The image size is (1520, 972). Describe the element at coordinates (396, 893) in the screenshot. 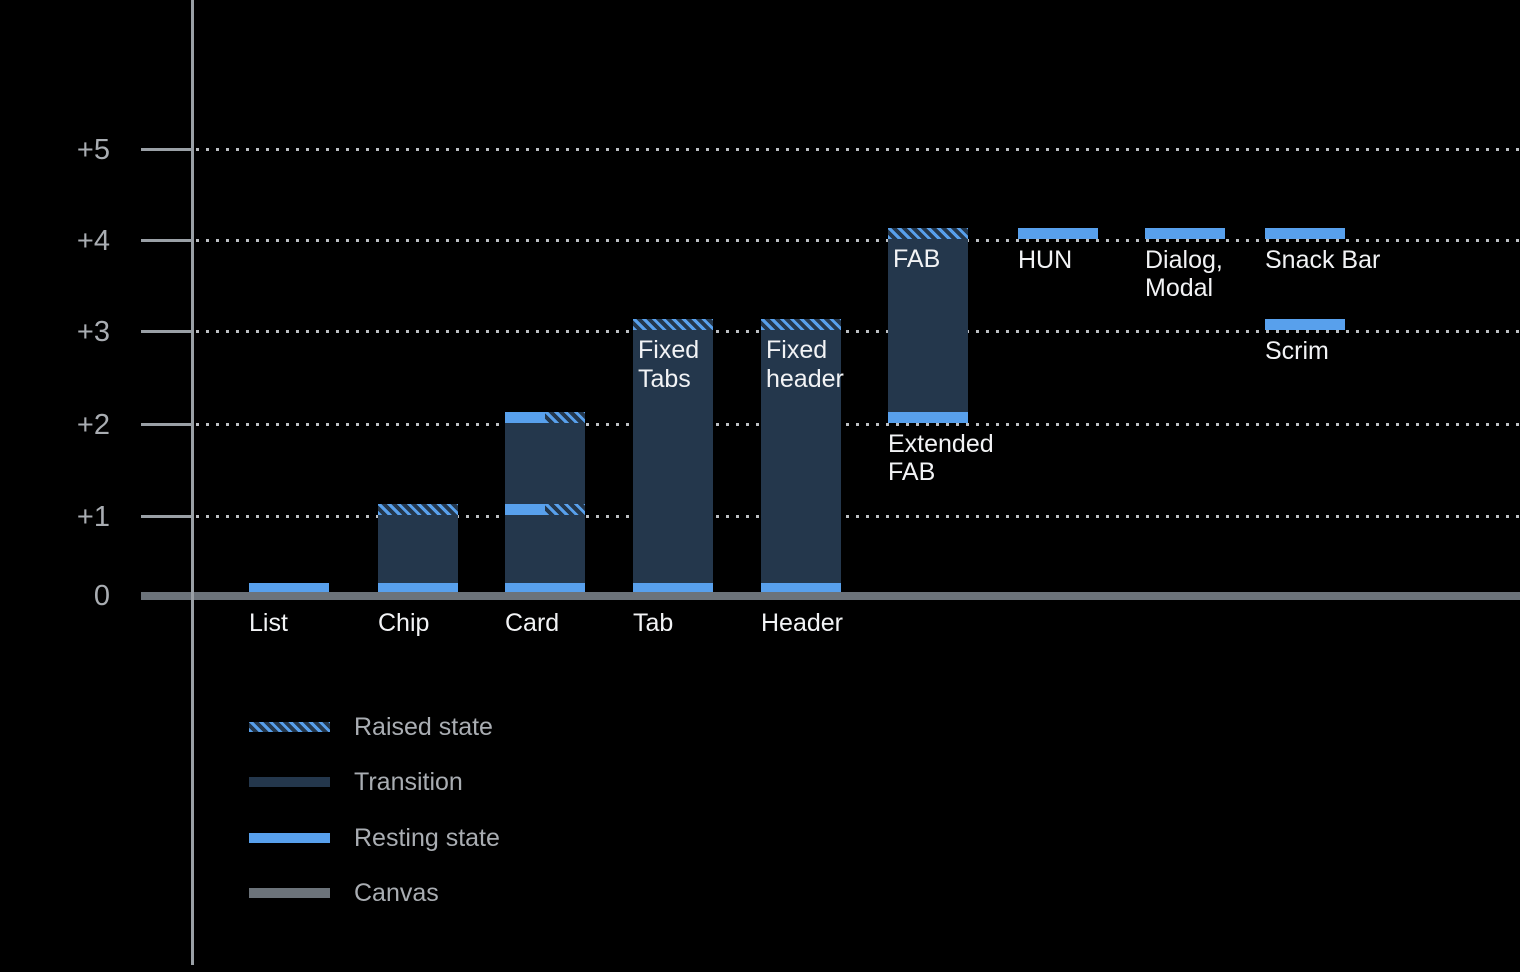

I see `legend-label-canvas: Canvas` at that location.